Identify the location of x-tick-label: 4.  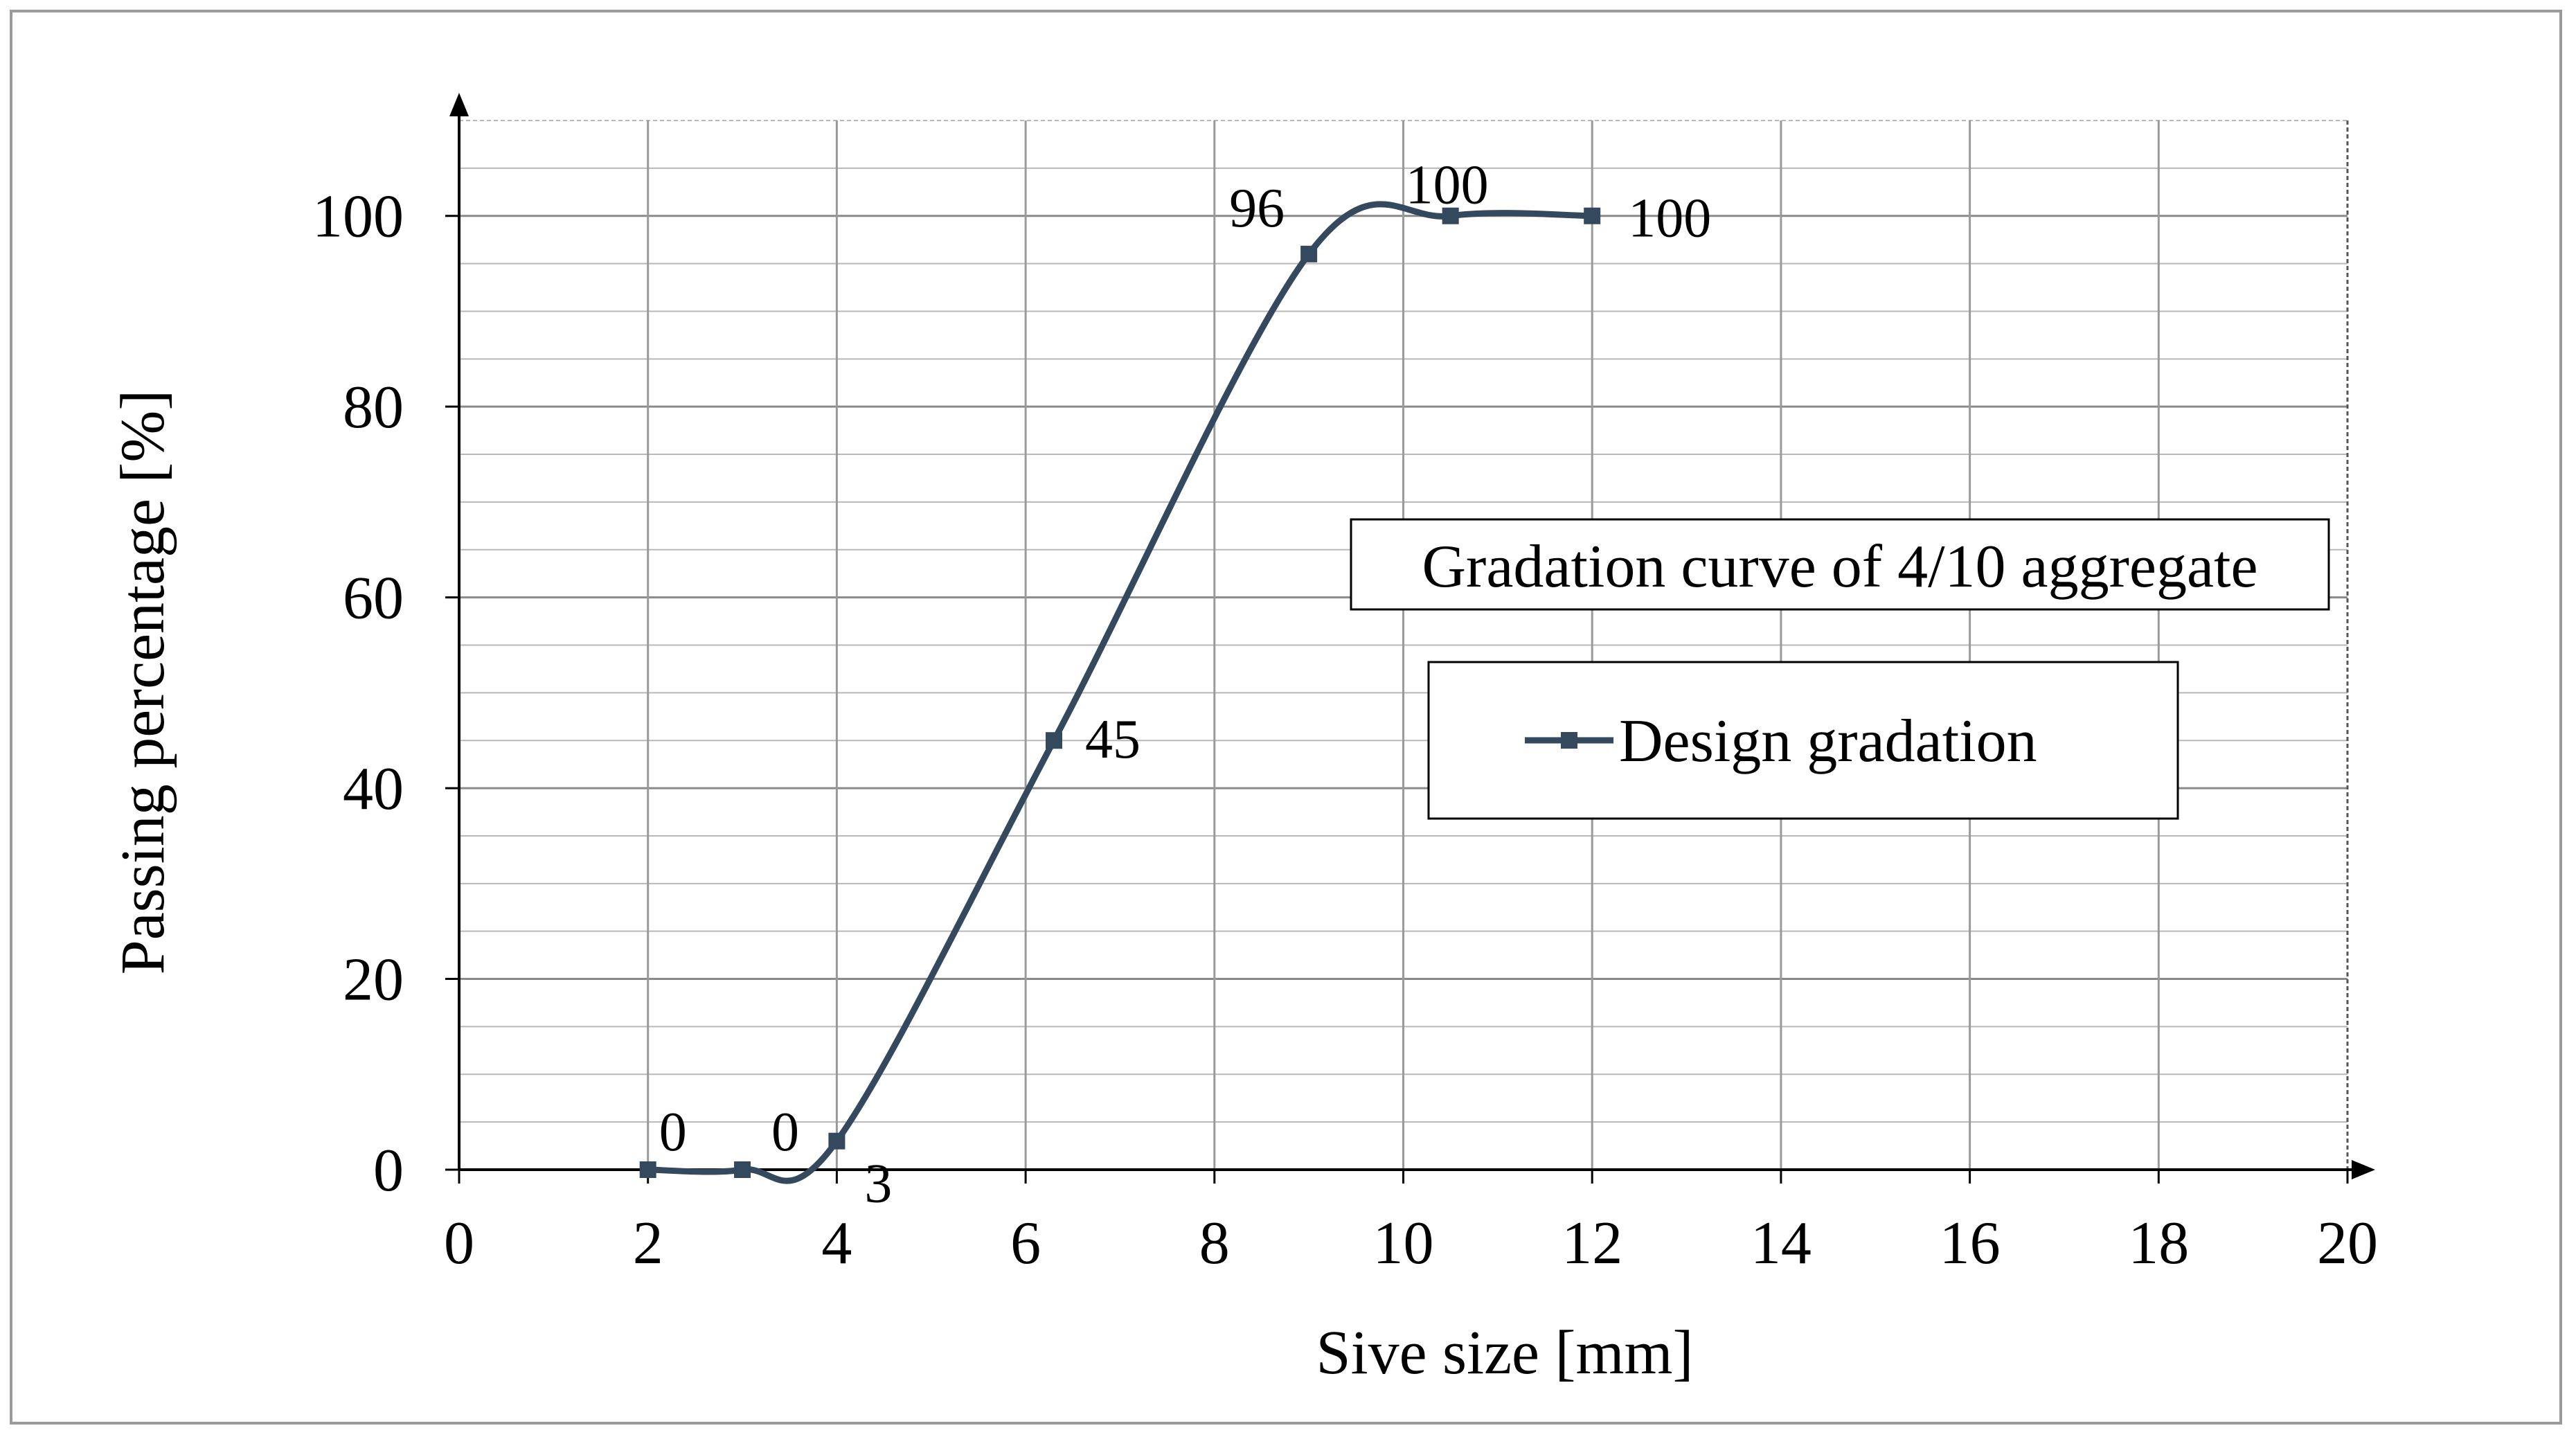
(836, 1243).